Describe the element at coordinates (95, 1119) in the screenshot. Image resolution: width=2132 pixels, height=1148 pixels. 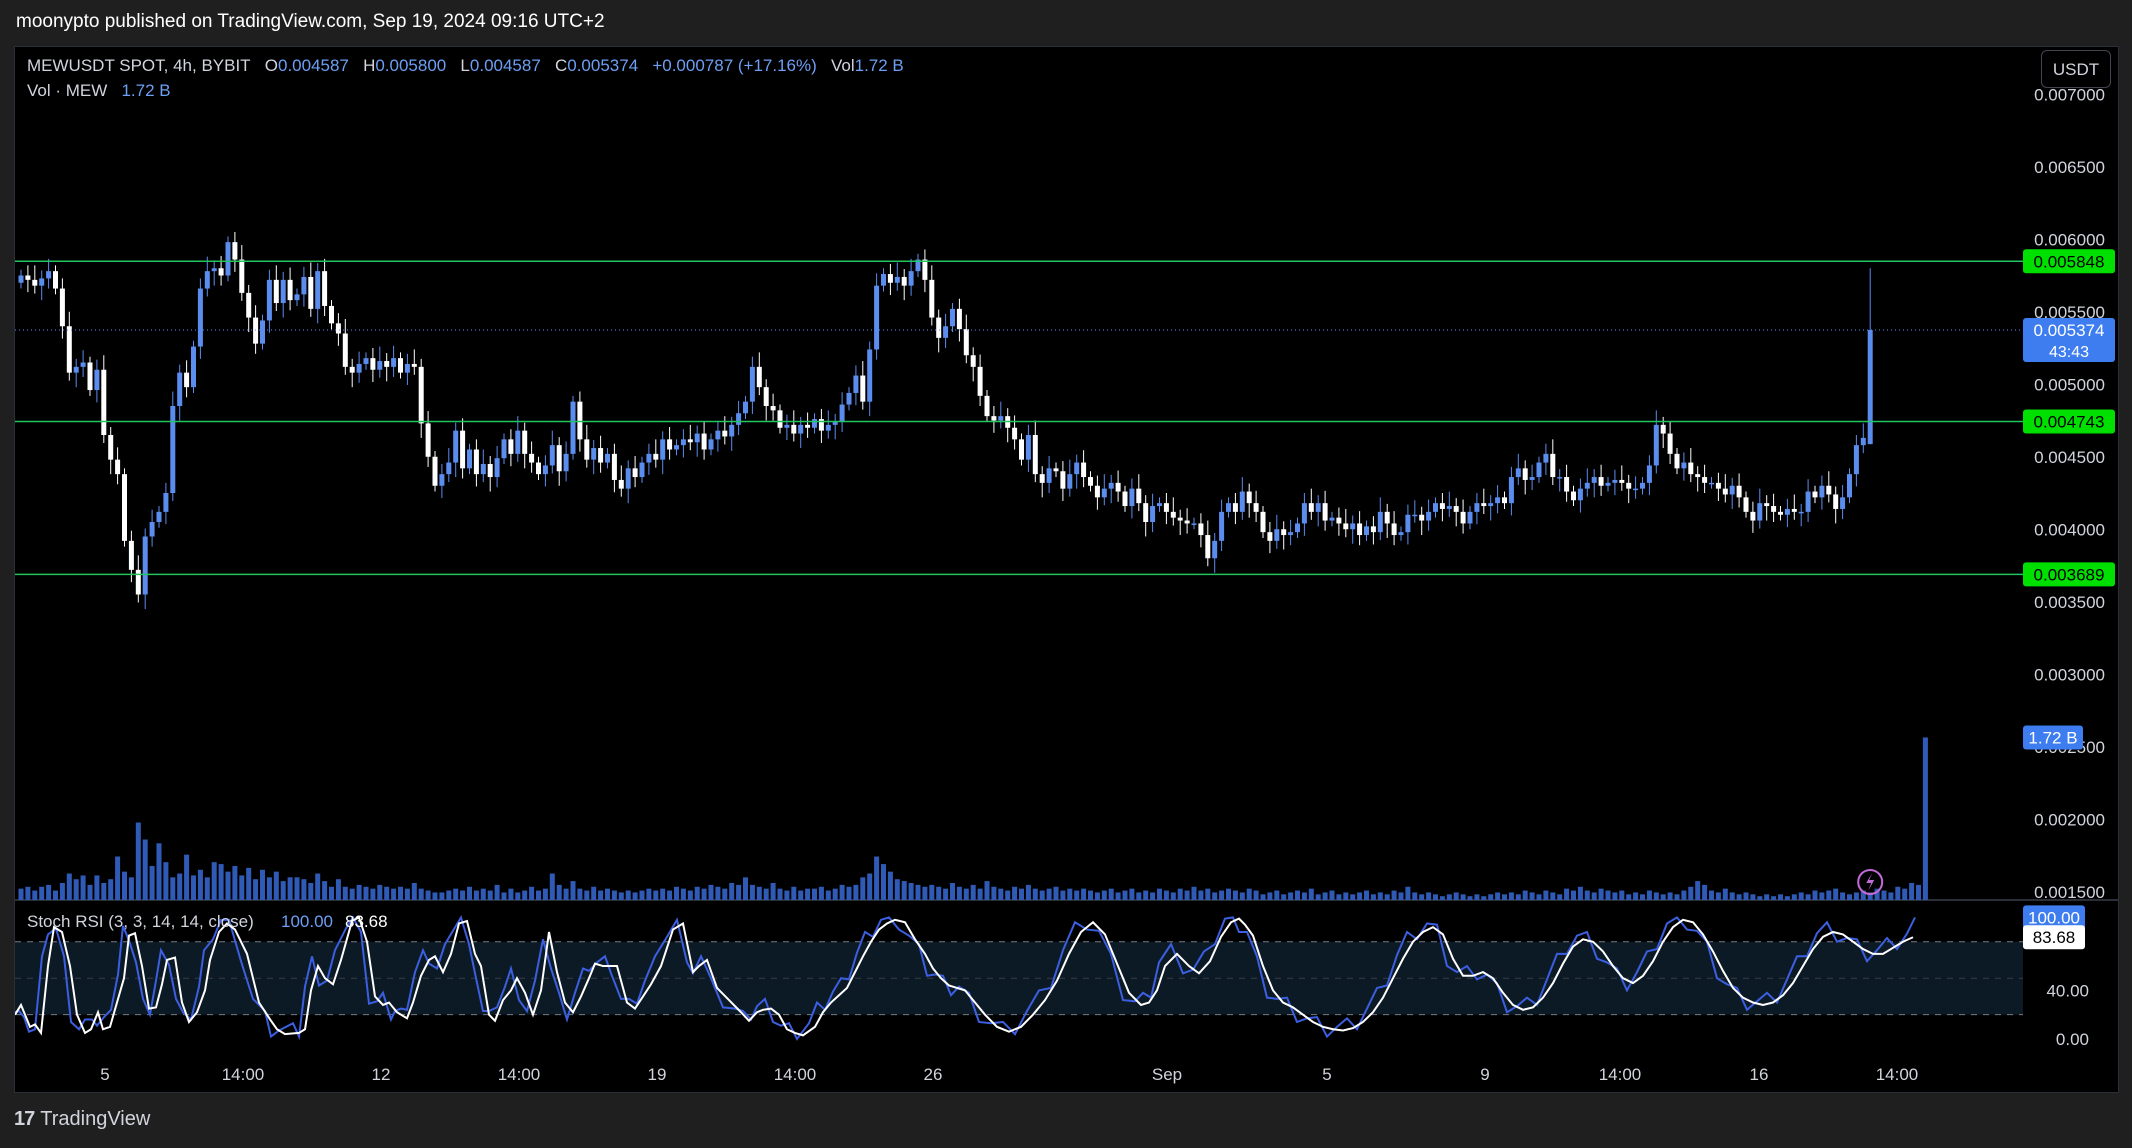
I see `brand-label: TradingView` at that location.